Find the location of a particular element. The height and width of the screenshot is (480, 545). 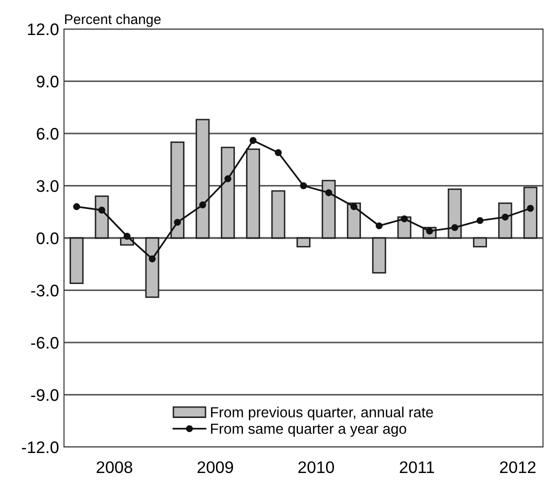

x-tick-label: 2011 is located at coordinates (417, 467).